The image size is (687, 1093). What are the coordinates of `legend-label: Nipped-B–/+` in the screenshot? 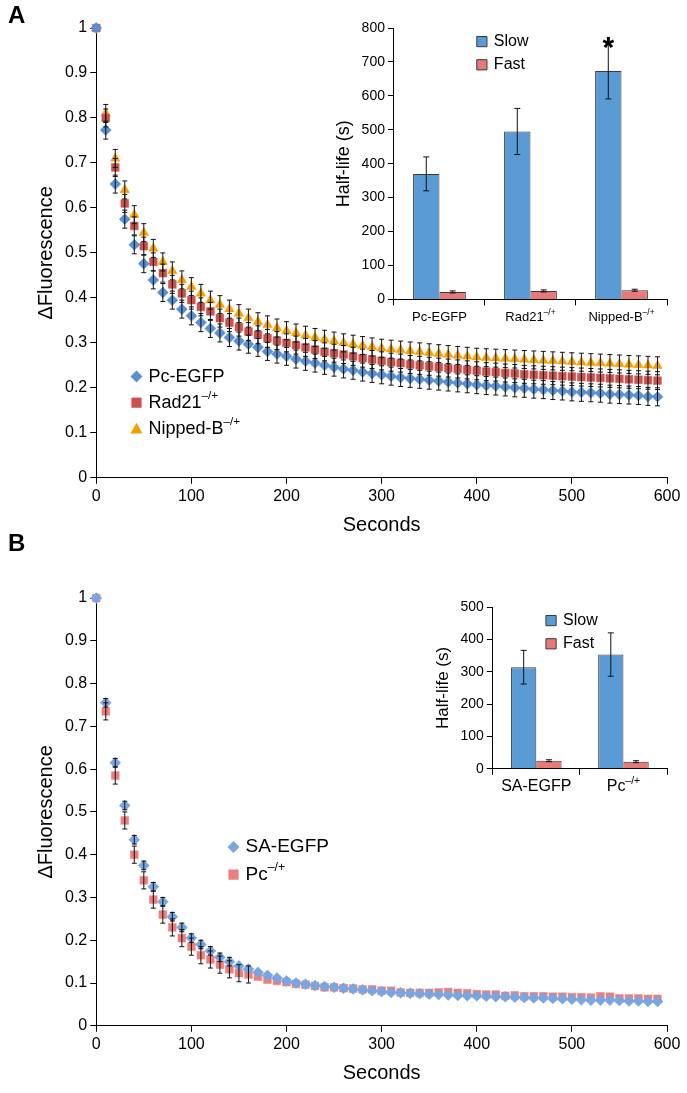 It's located at (194, 426).